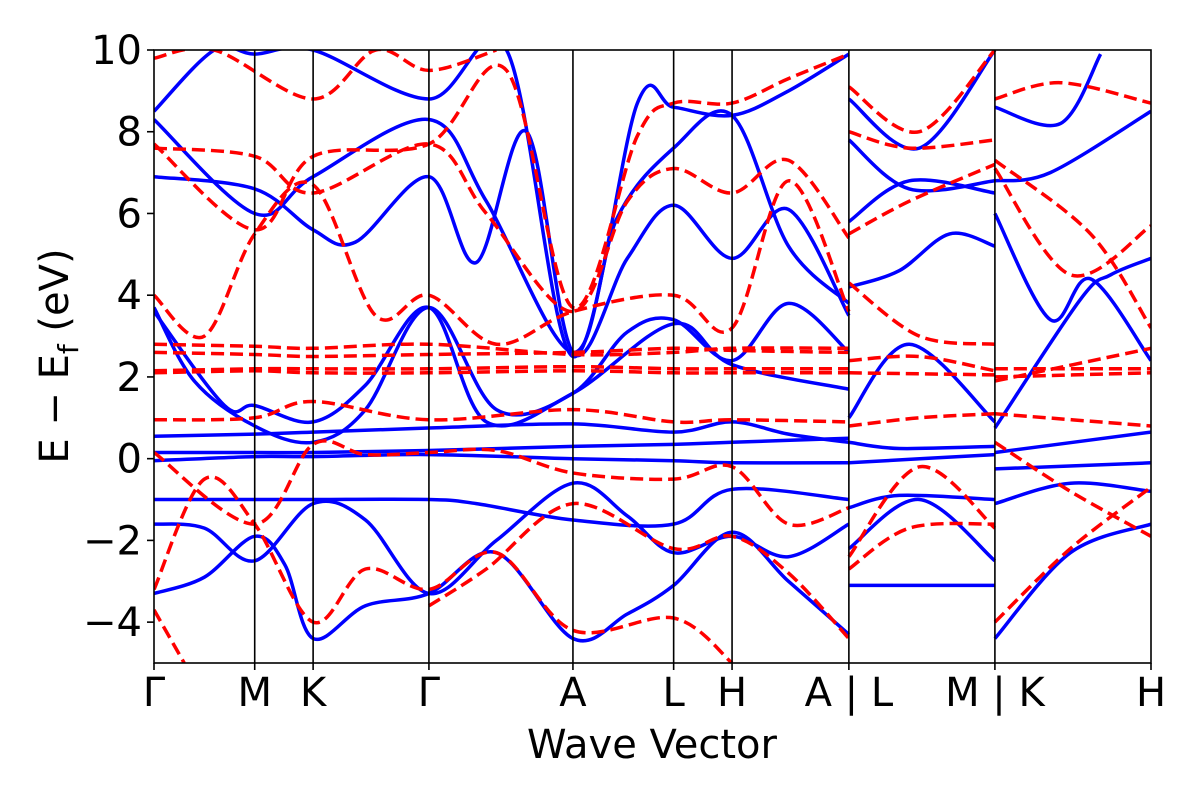 The image size is (1200, 800). What do you see at coordinates (652, 745) in the screenshot?
I see `x-axis-title: Wave Vector` at bounding box center [652, 745].